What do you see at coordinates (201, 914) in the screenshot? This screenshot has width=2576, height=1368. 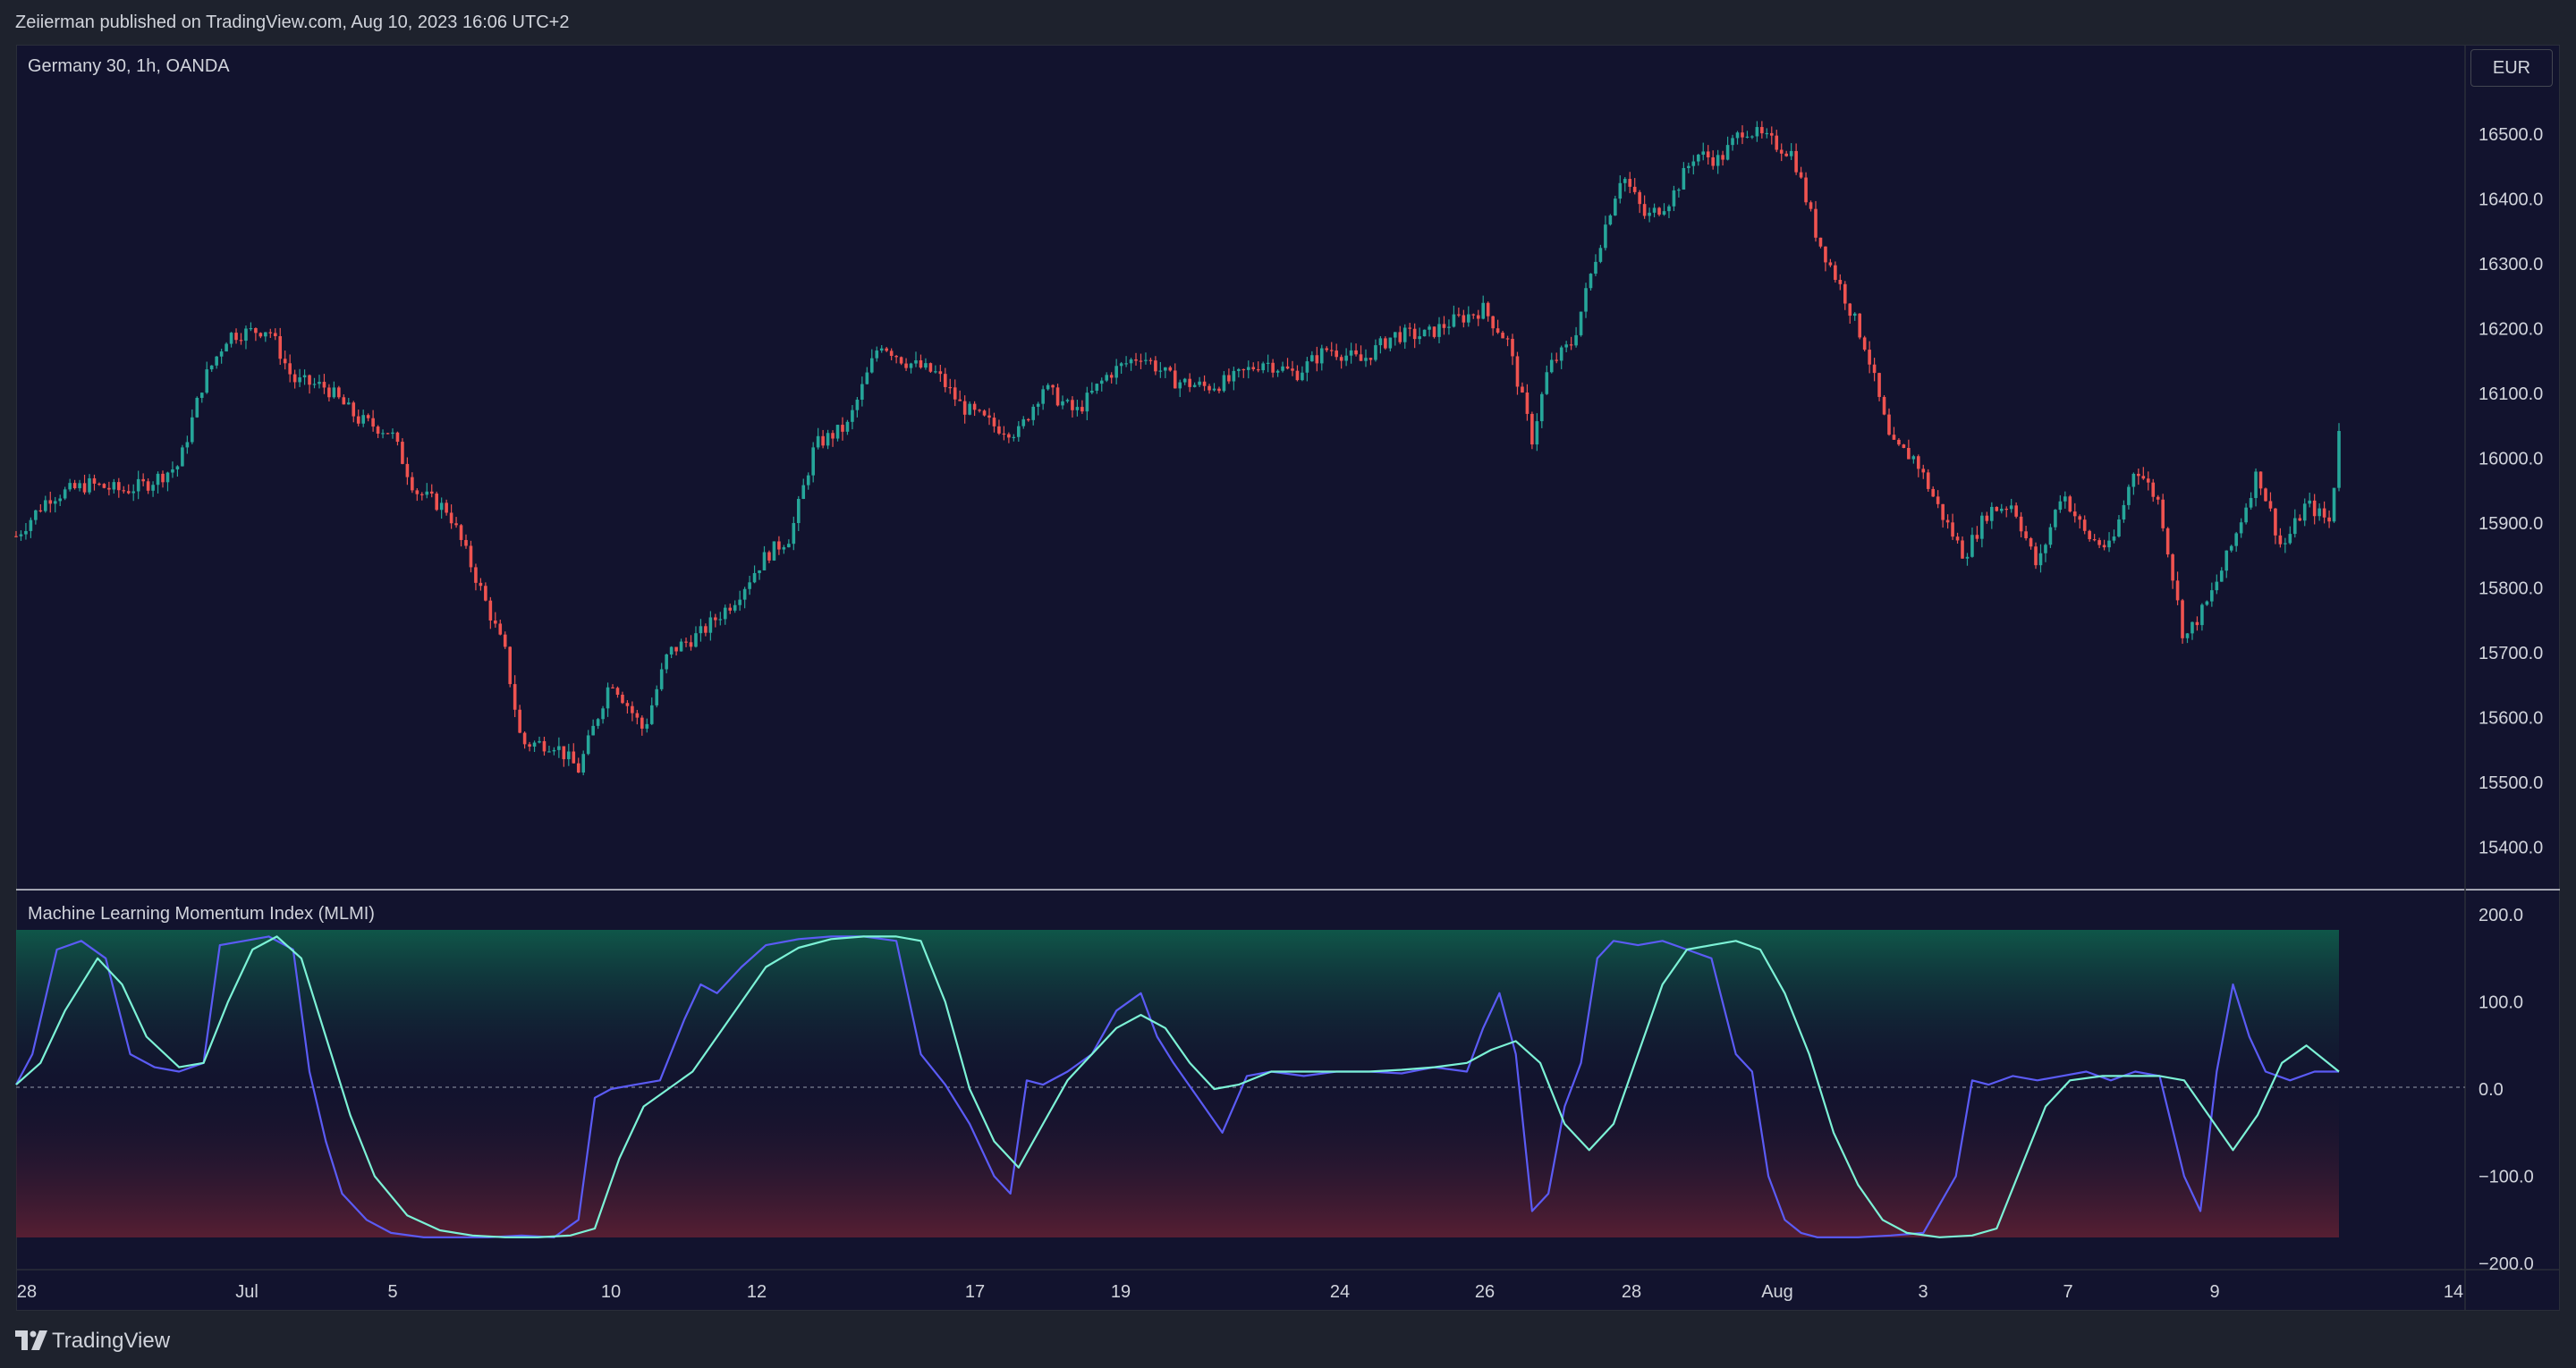 I see `indicator-title: Machine Learning Momentum Index (MLMI)` at bounding box center [201, 914].